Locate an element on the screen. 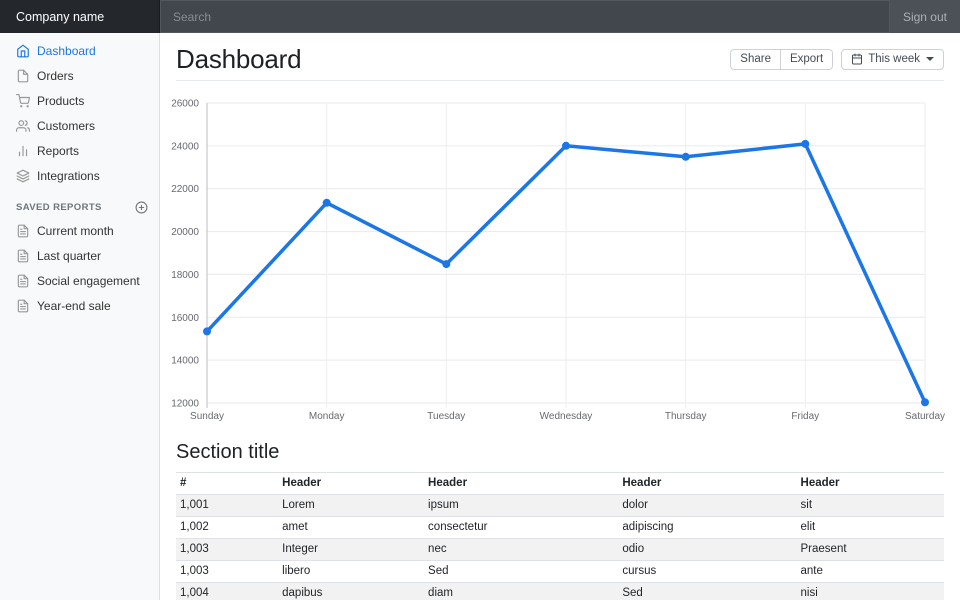 The image size is (960, 600). sidebar-item-year-end-sale: Year-end sale is located at coordinates (80, 305).